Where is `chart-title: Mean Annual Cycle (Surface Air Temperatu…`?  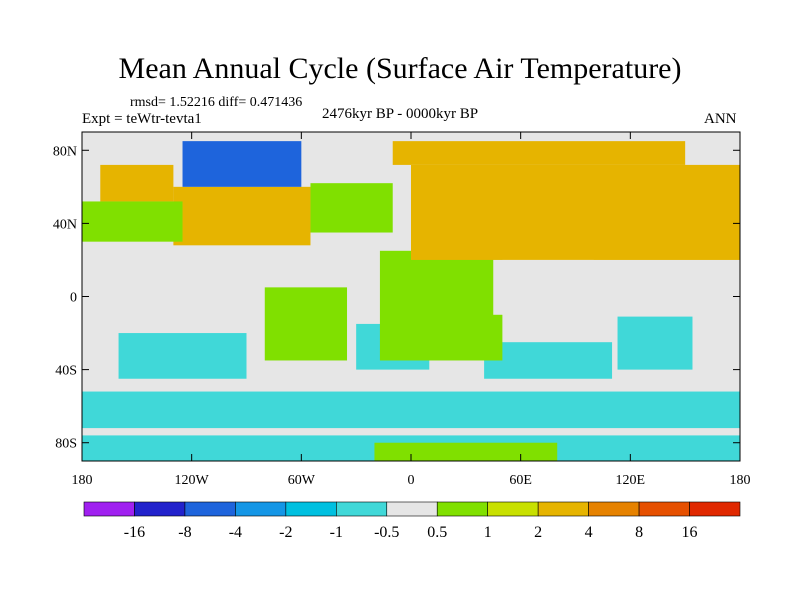 chart-title: Mean Annual Cycle (Surface Air Temperatu… is located at coordinates (400, 68).